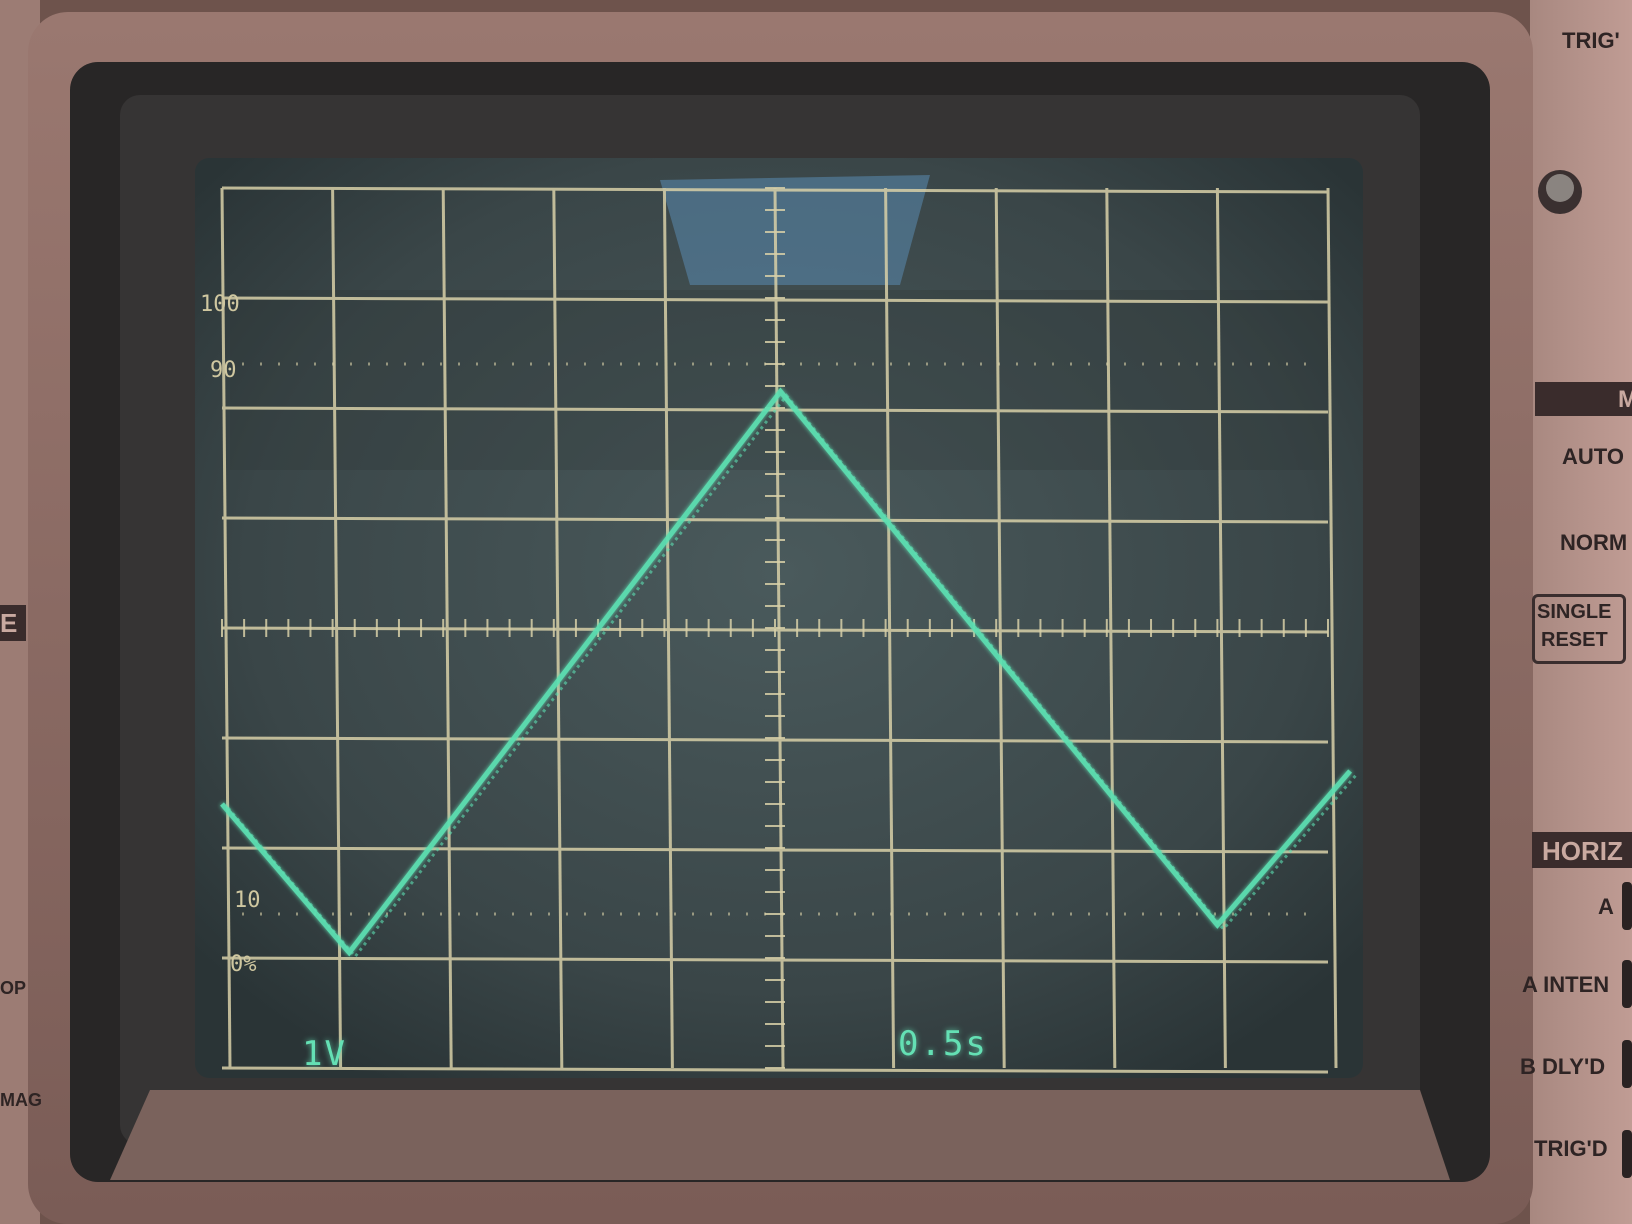 This screenshot has height=1224, width=1632. I want to click on horiz-a-label: A, so click(1606, 906).